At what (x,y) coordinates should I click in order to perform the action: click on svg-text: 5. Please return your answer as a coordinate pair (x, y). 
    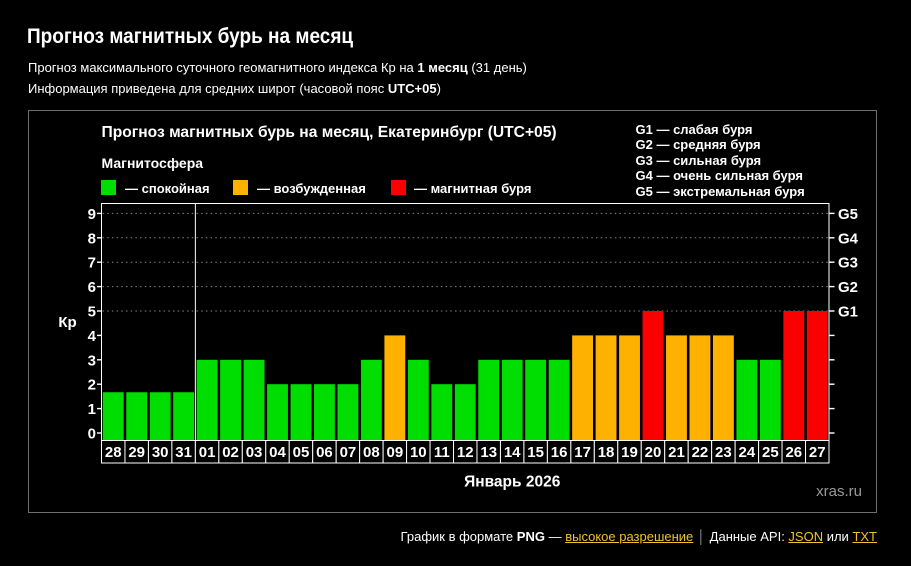
    Looking at the image, I should click on (92, 312).